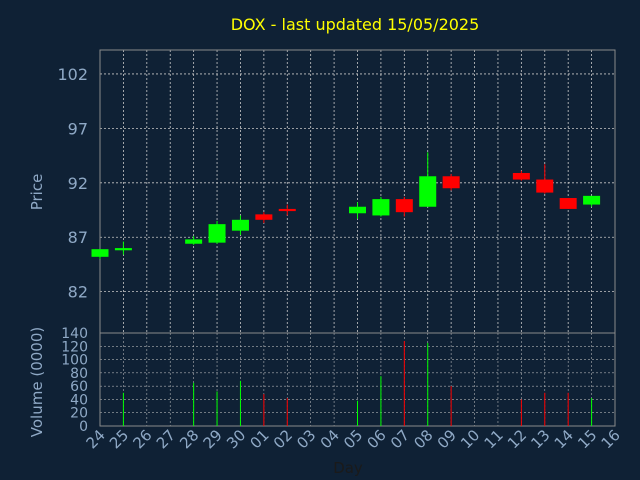 The height and width of the screenshot is (480, 640). What do you see at coordinates (348, 468) in the screenshot?
I see `x-axis-label: Day` at bounding box center [348, 468].